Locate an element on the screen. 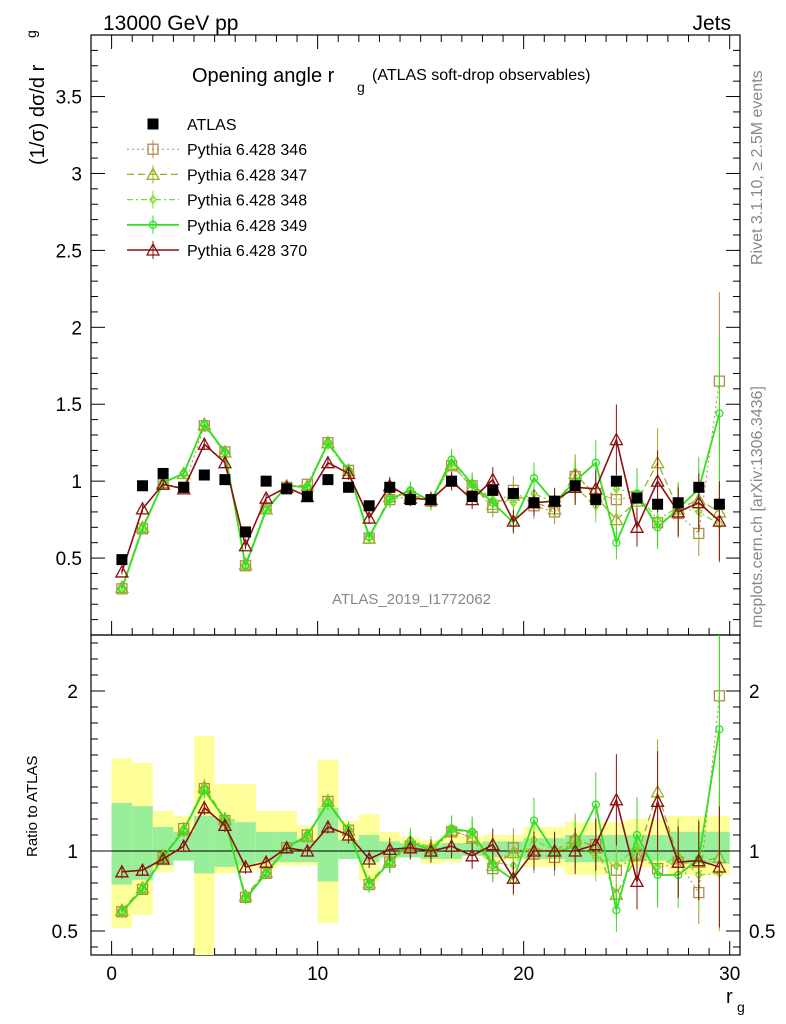 The image size is (786, 1024). main-y-tick-label: 3 is located at coordinates (76, 174).